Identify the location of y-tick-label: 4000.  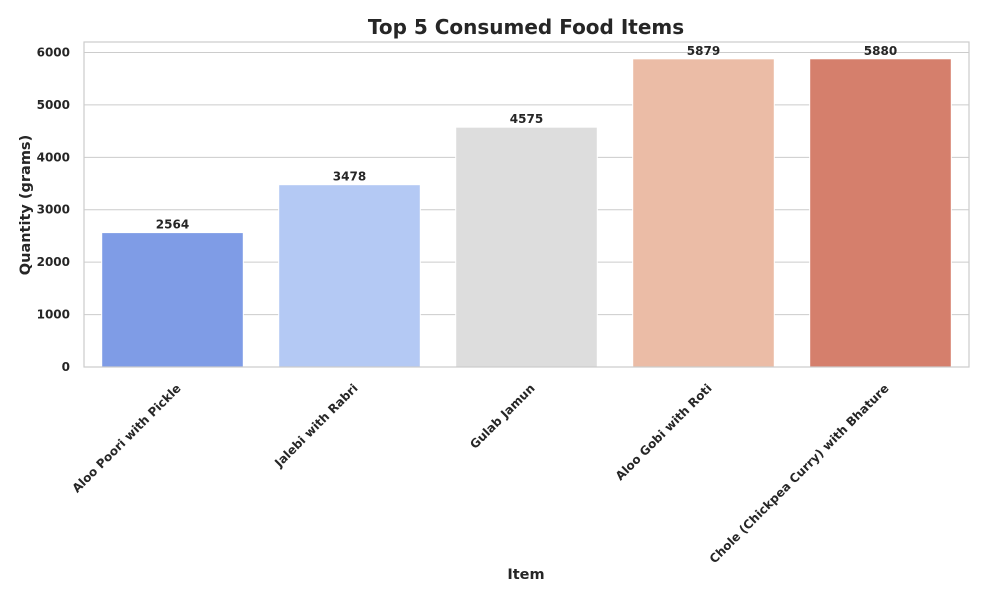
(53, 157).